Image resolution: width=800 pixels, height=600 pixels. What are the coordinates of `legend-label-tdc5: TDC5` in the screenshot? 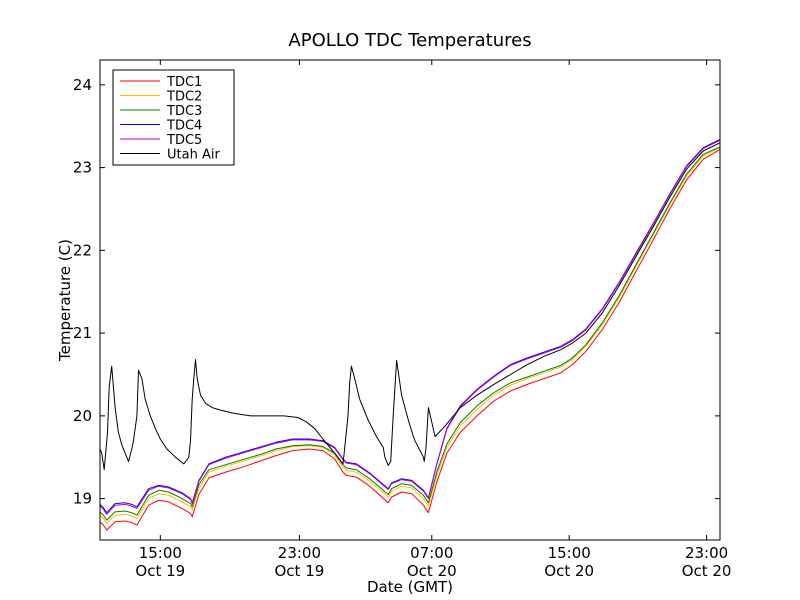 It's located at (184, 140).